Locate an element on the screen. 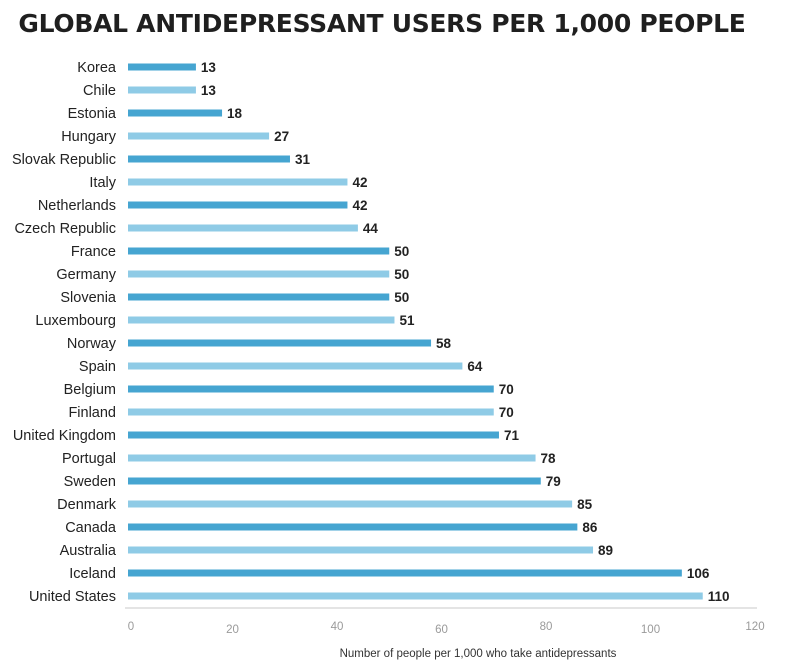  category-label: Chile is located at coordinates (99, 91).